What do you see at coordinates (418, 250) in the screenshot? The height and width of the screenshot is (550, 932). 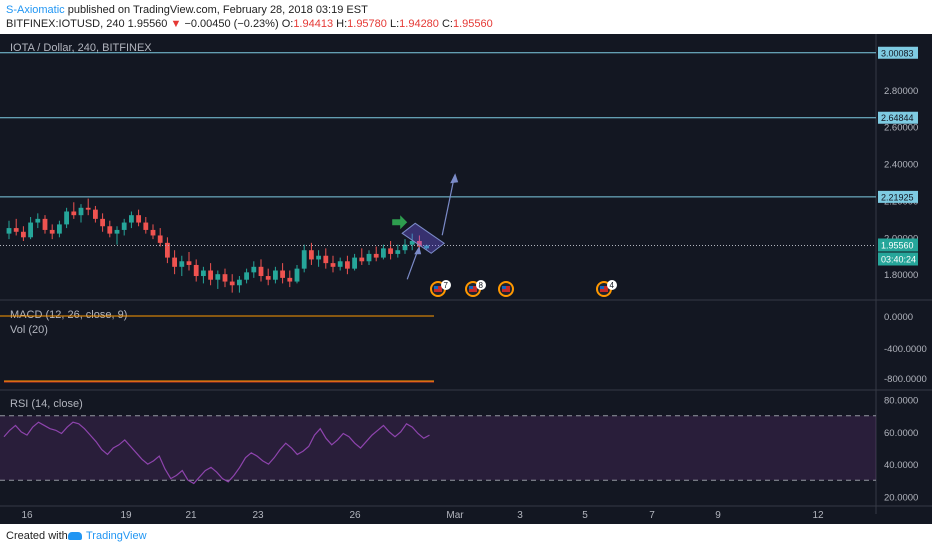 I see `pointer-arrow-head` at bounding box center [418, 250].